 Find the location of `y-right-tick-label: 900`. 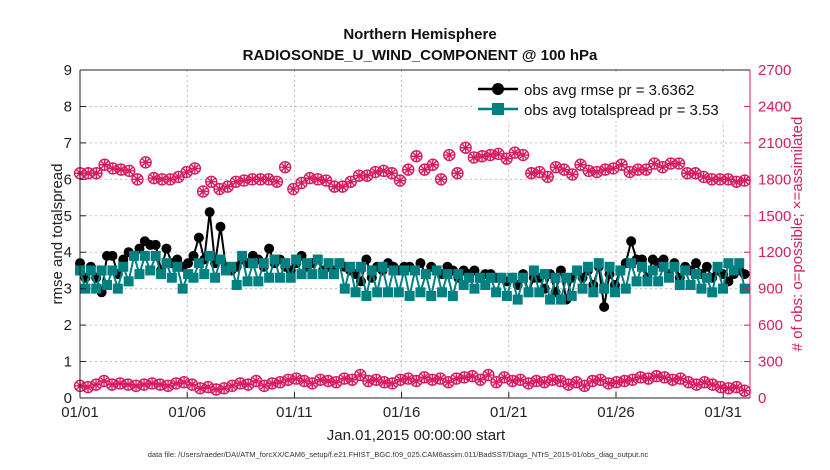

y-right-tick-label: 900 is located at coordinates (770, 289).